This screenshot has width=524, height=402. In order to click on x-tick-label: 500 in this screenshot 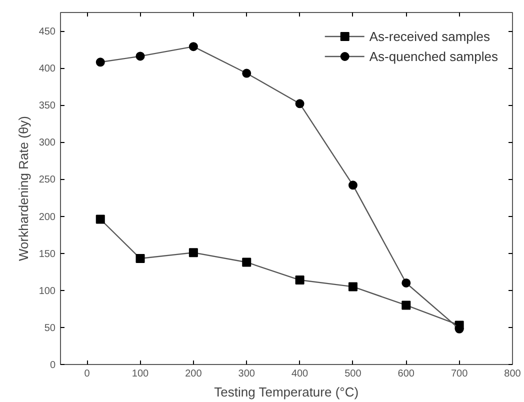, I will do `click(353, 374)`.